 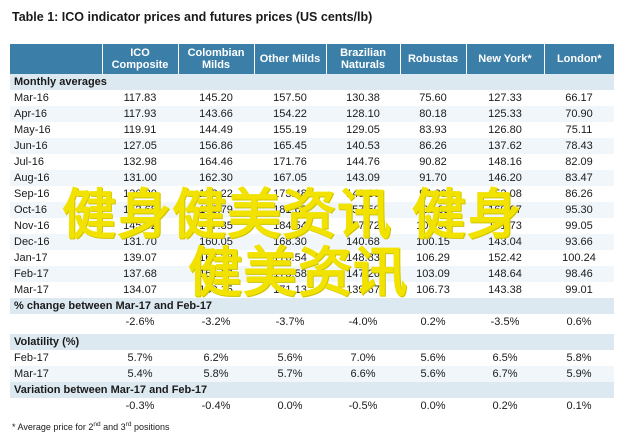 I want to click on table-cell: 156.86, so click(x=216, y=146).